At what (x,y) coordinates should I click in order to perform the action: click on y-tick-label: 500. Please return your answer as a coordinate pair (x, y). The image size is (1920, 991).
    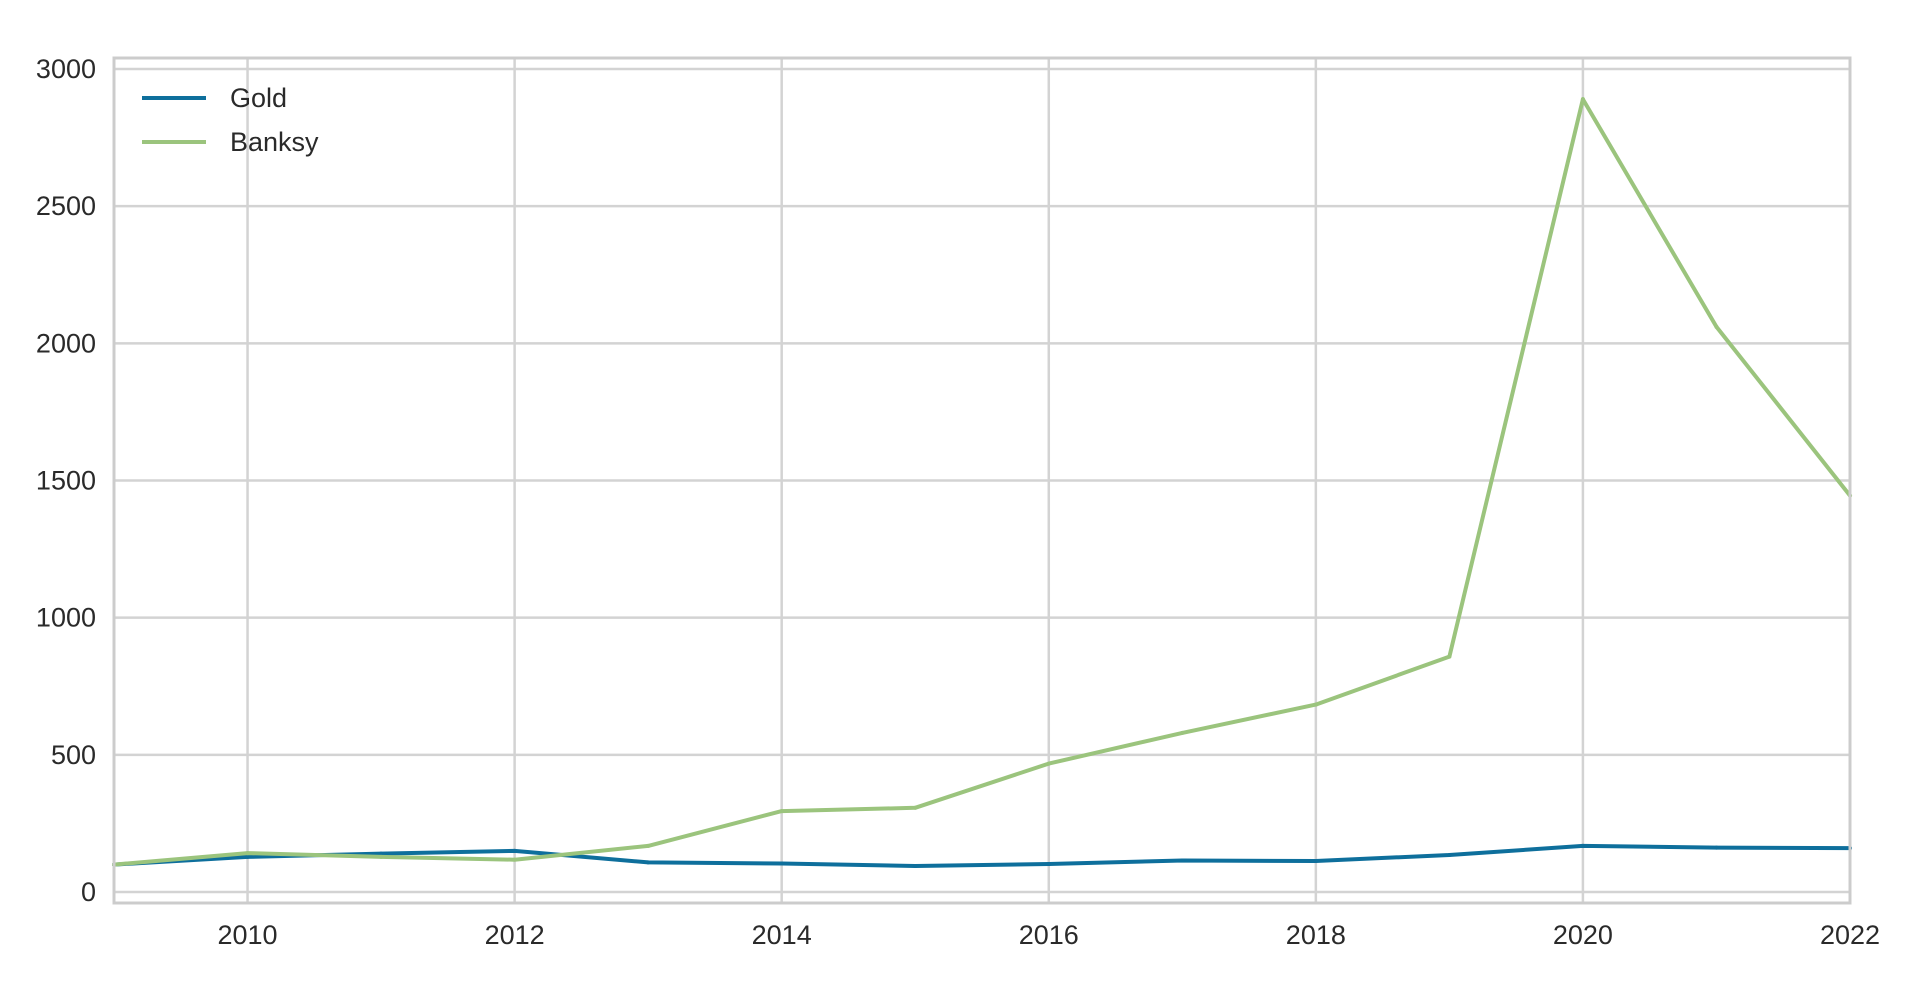
    Looking at the image, I should click on (73, 755).